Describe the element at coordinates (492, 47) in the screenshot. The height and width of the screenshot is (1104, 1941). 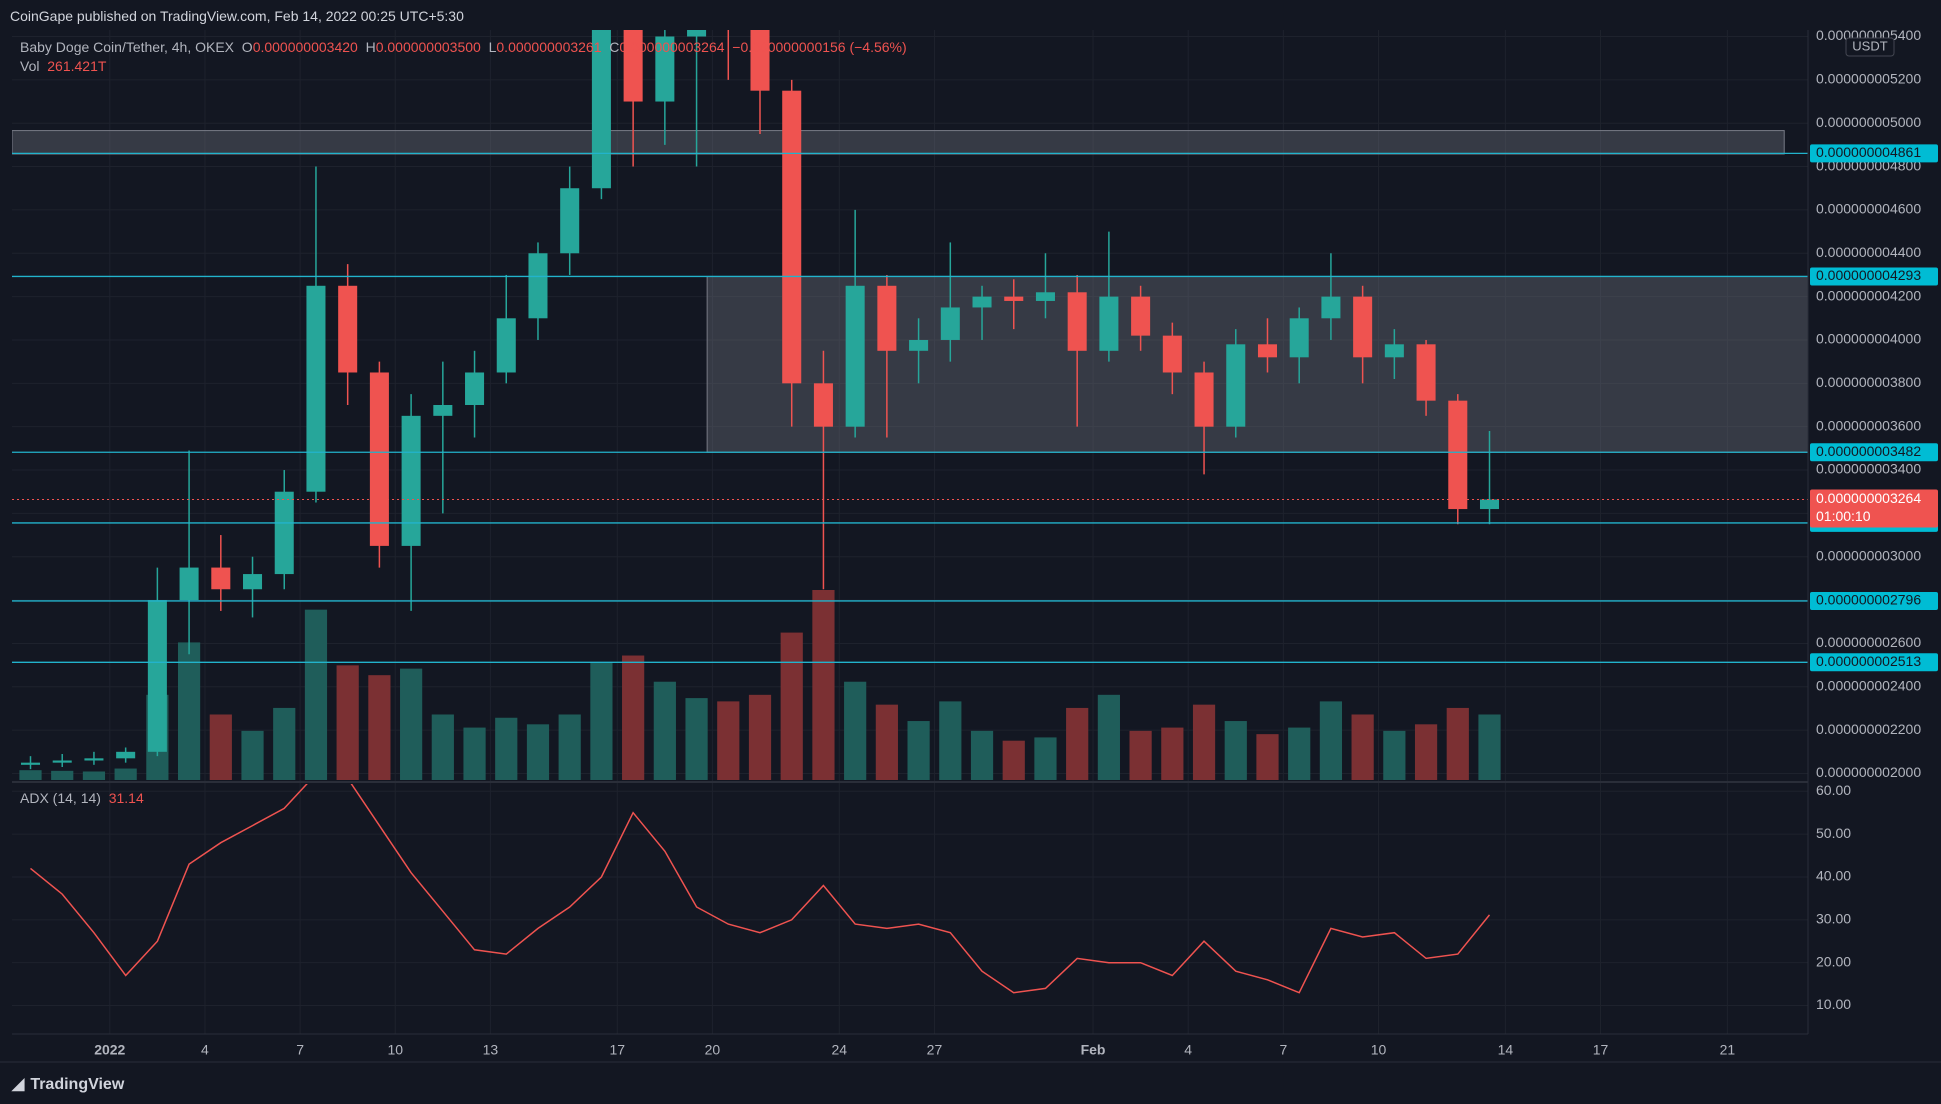
I see `legend-key: L` at that location.